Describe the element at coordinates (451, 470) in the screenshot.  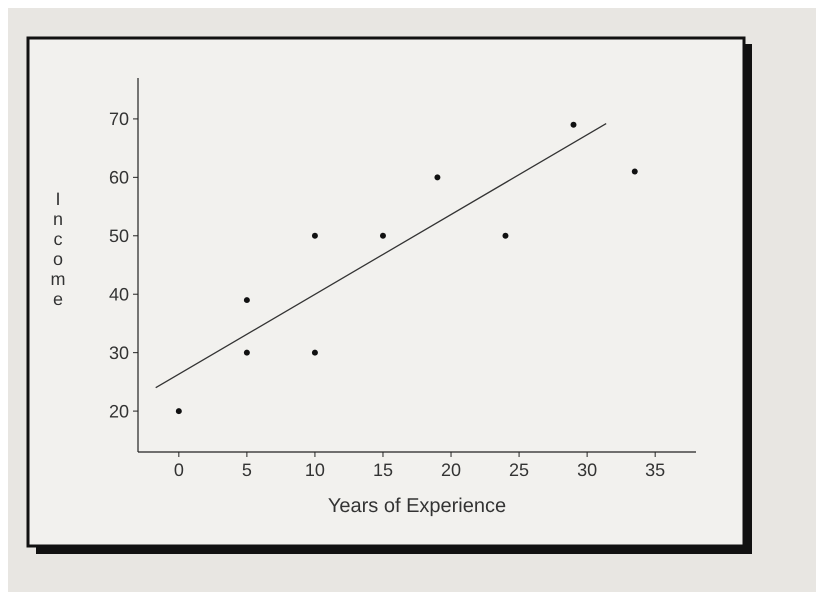
I see `x-tick-label: 20` at that location.